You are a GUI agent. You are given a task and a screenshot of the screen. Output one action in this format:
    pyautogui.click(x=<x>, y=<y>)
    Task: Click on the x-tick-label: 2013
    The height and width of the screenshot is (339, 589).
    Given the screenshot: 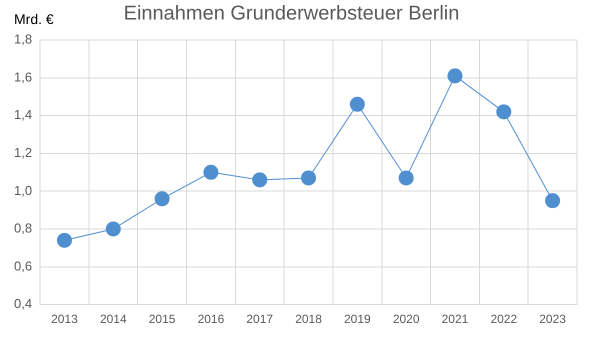 What is the action you would take?
    pyautogui.click(x=64, y=319)
    